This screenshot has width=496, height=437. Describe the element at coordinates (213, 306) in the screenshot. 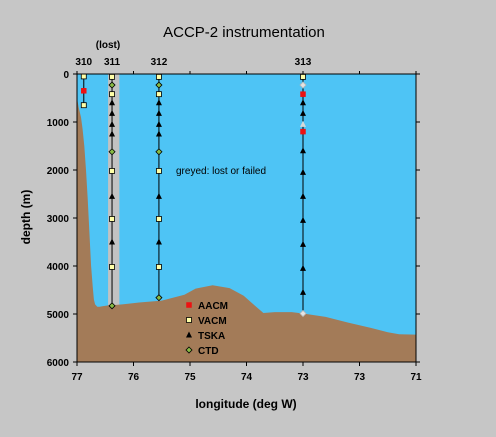

I see `legend-label-aacm: AACM` at that location.